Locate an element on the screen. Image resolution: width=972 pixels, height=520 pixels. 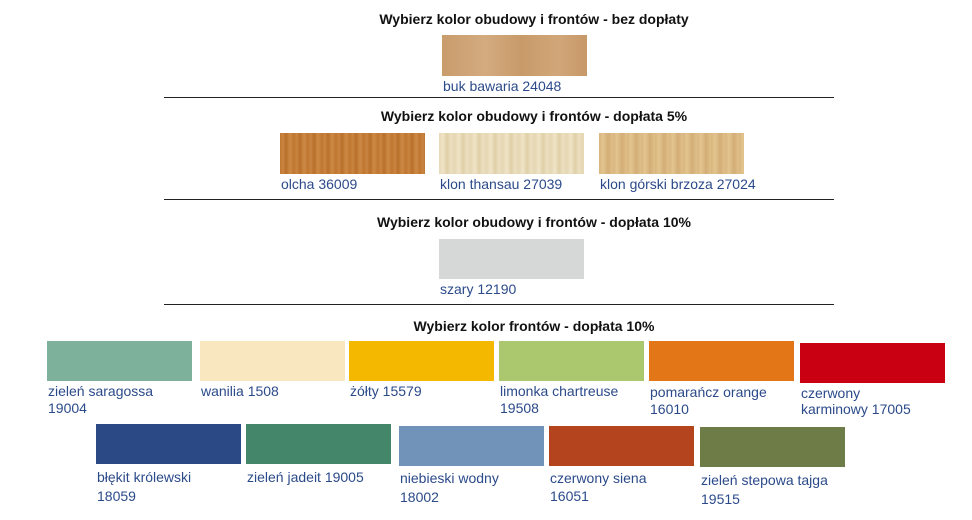
swatch-zolty: żółty 15579 is located at coordinates (424, 381).